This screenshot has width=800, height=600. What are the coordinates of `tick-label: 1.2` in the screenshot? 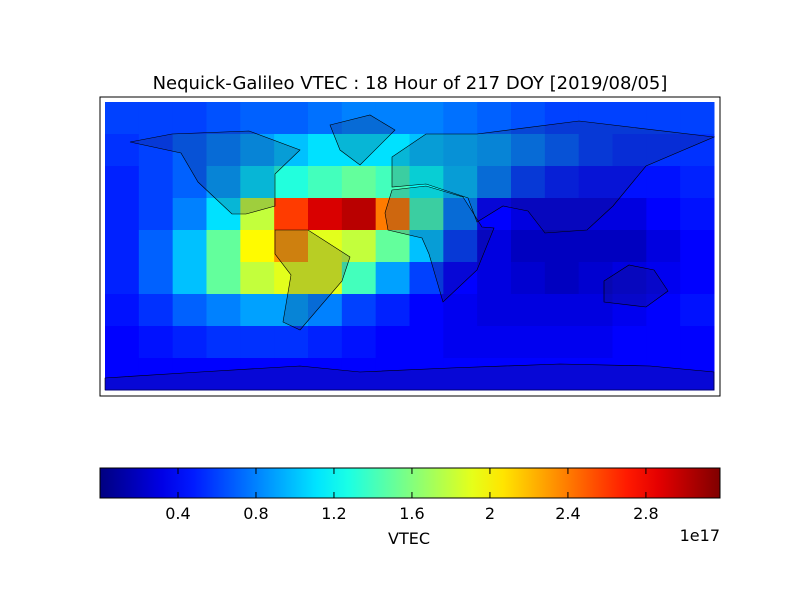 It's located at (333, 513).